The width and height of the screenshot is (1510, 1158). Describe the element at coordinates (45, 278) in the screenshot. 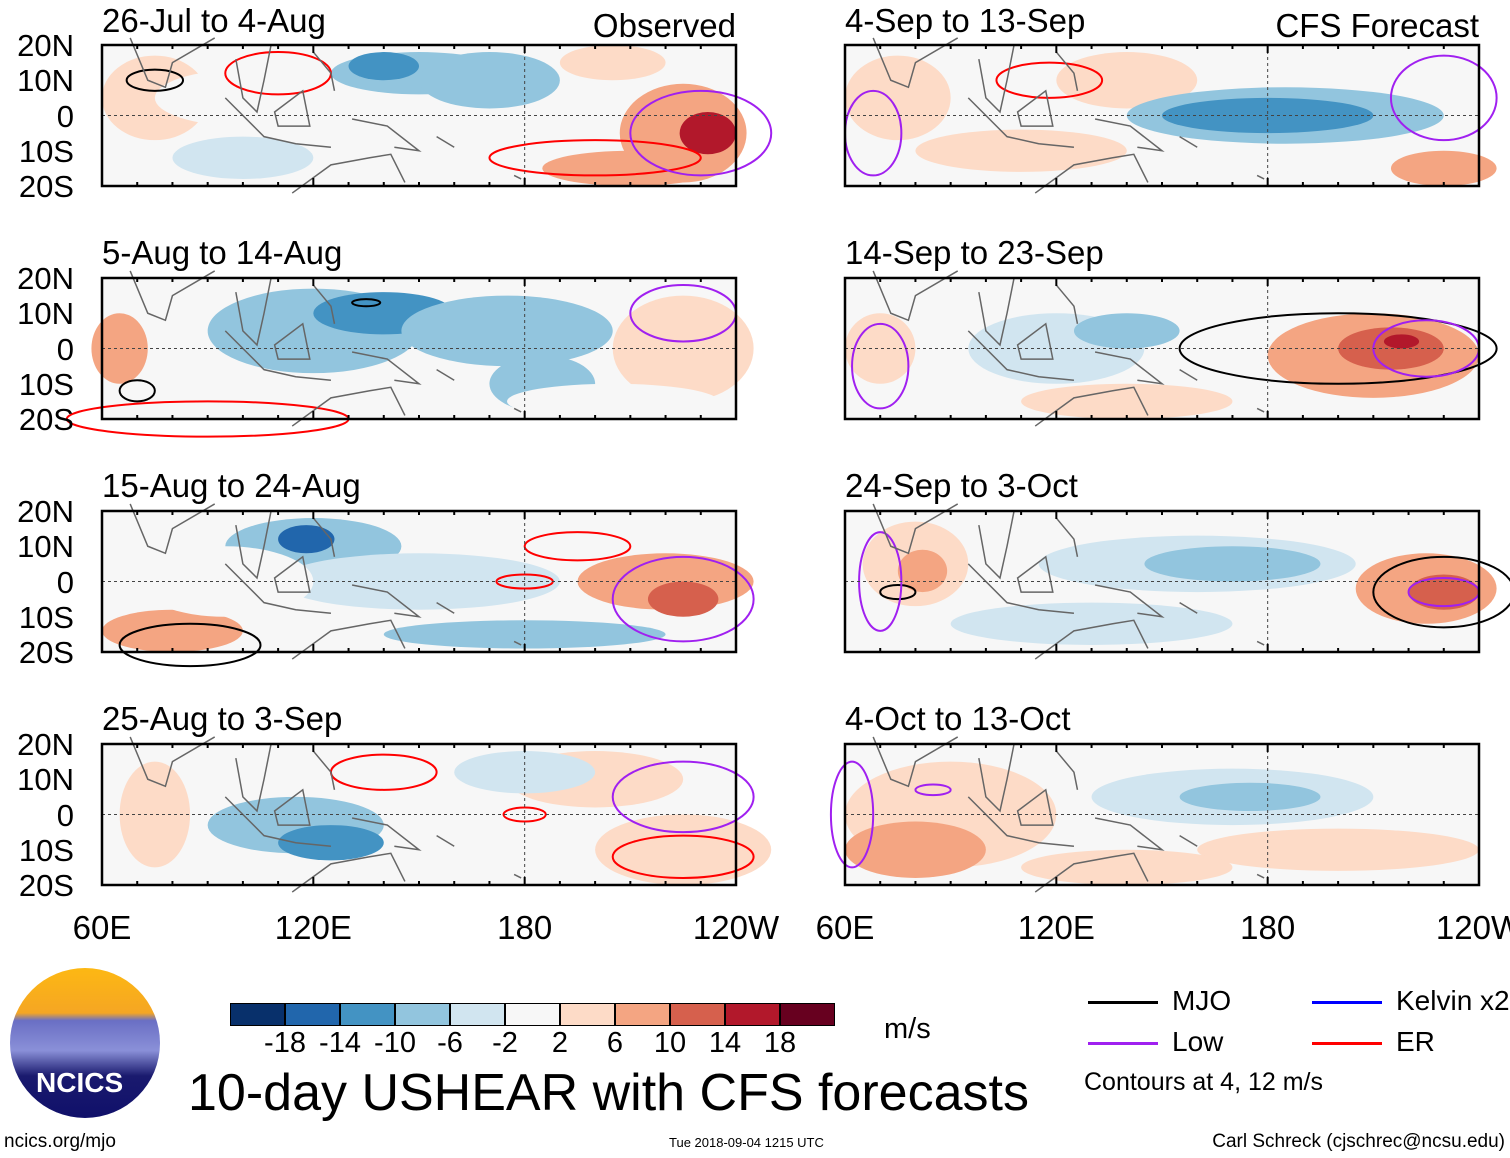

I see `lat-tick-label: 20N` at that location.